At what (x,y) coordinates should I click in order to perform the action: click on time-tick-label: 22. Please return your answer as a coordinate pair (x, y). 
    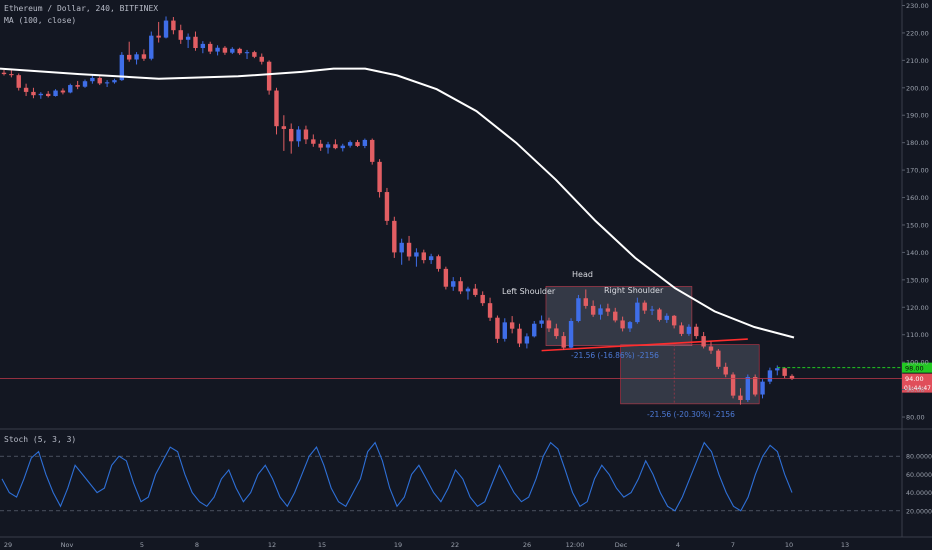
    Looking at the image, I should click on (455, 545).